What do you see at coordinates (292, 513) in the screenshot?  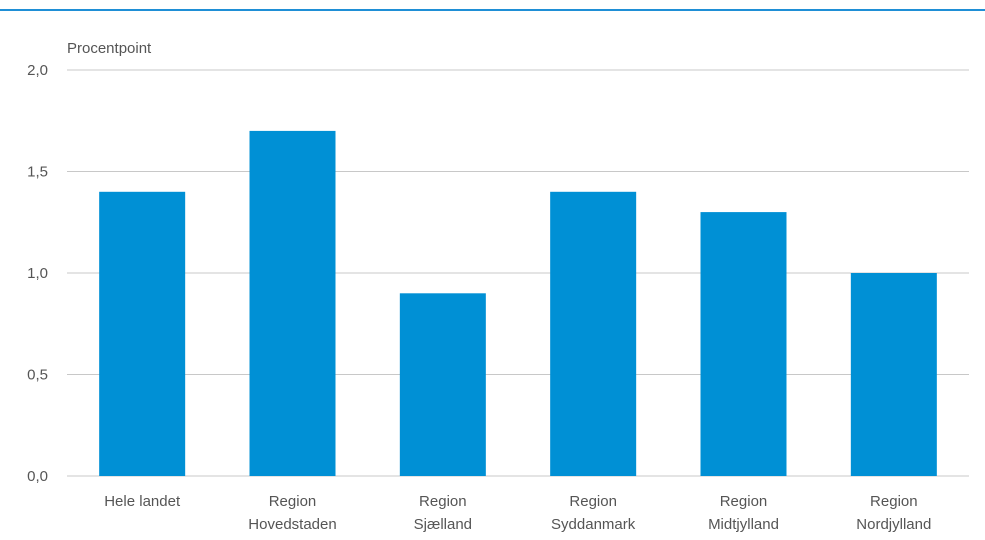 I see `x-category-label: Region Hovedstaden` at bounding box center [292, 513].